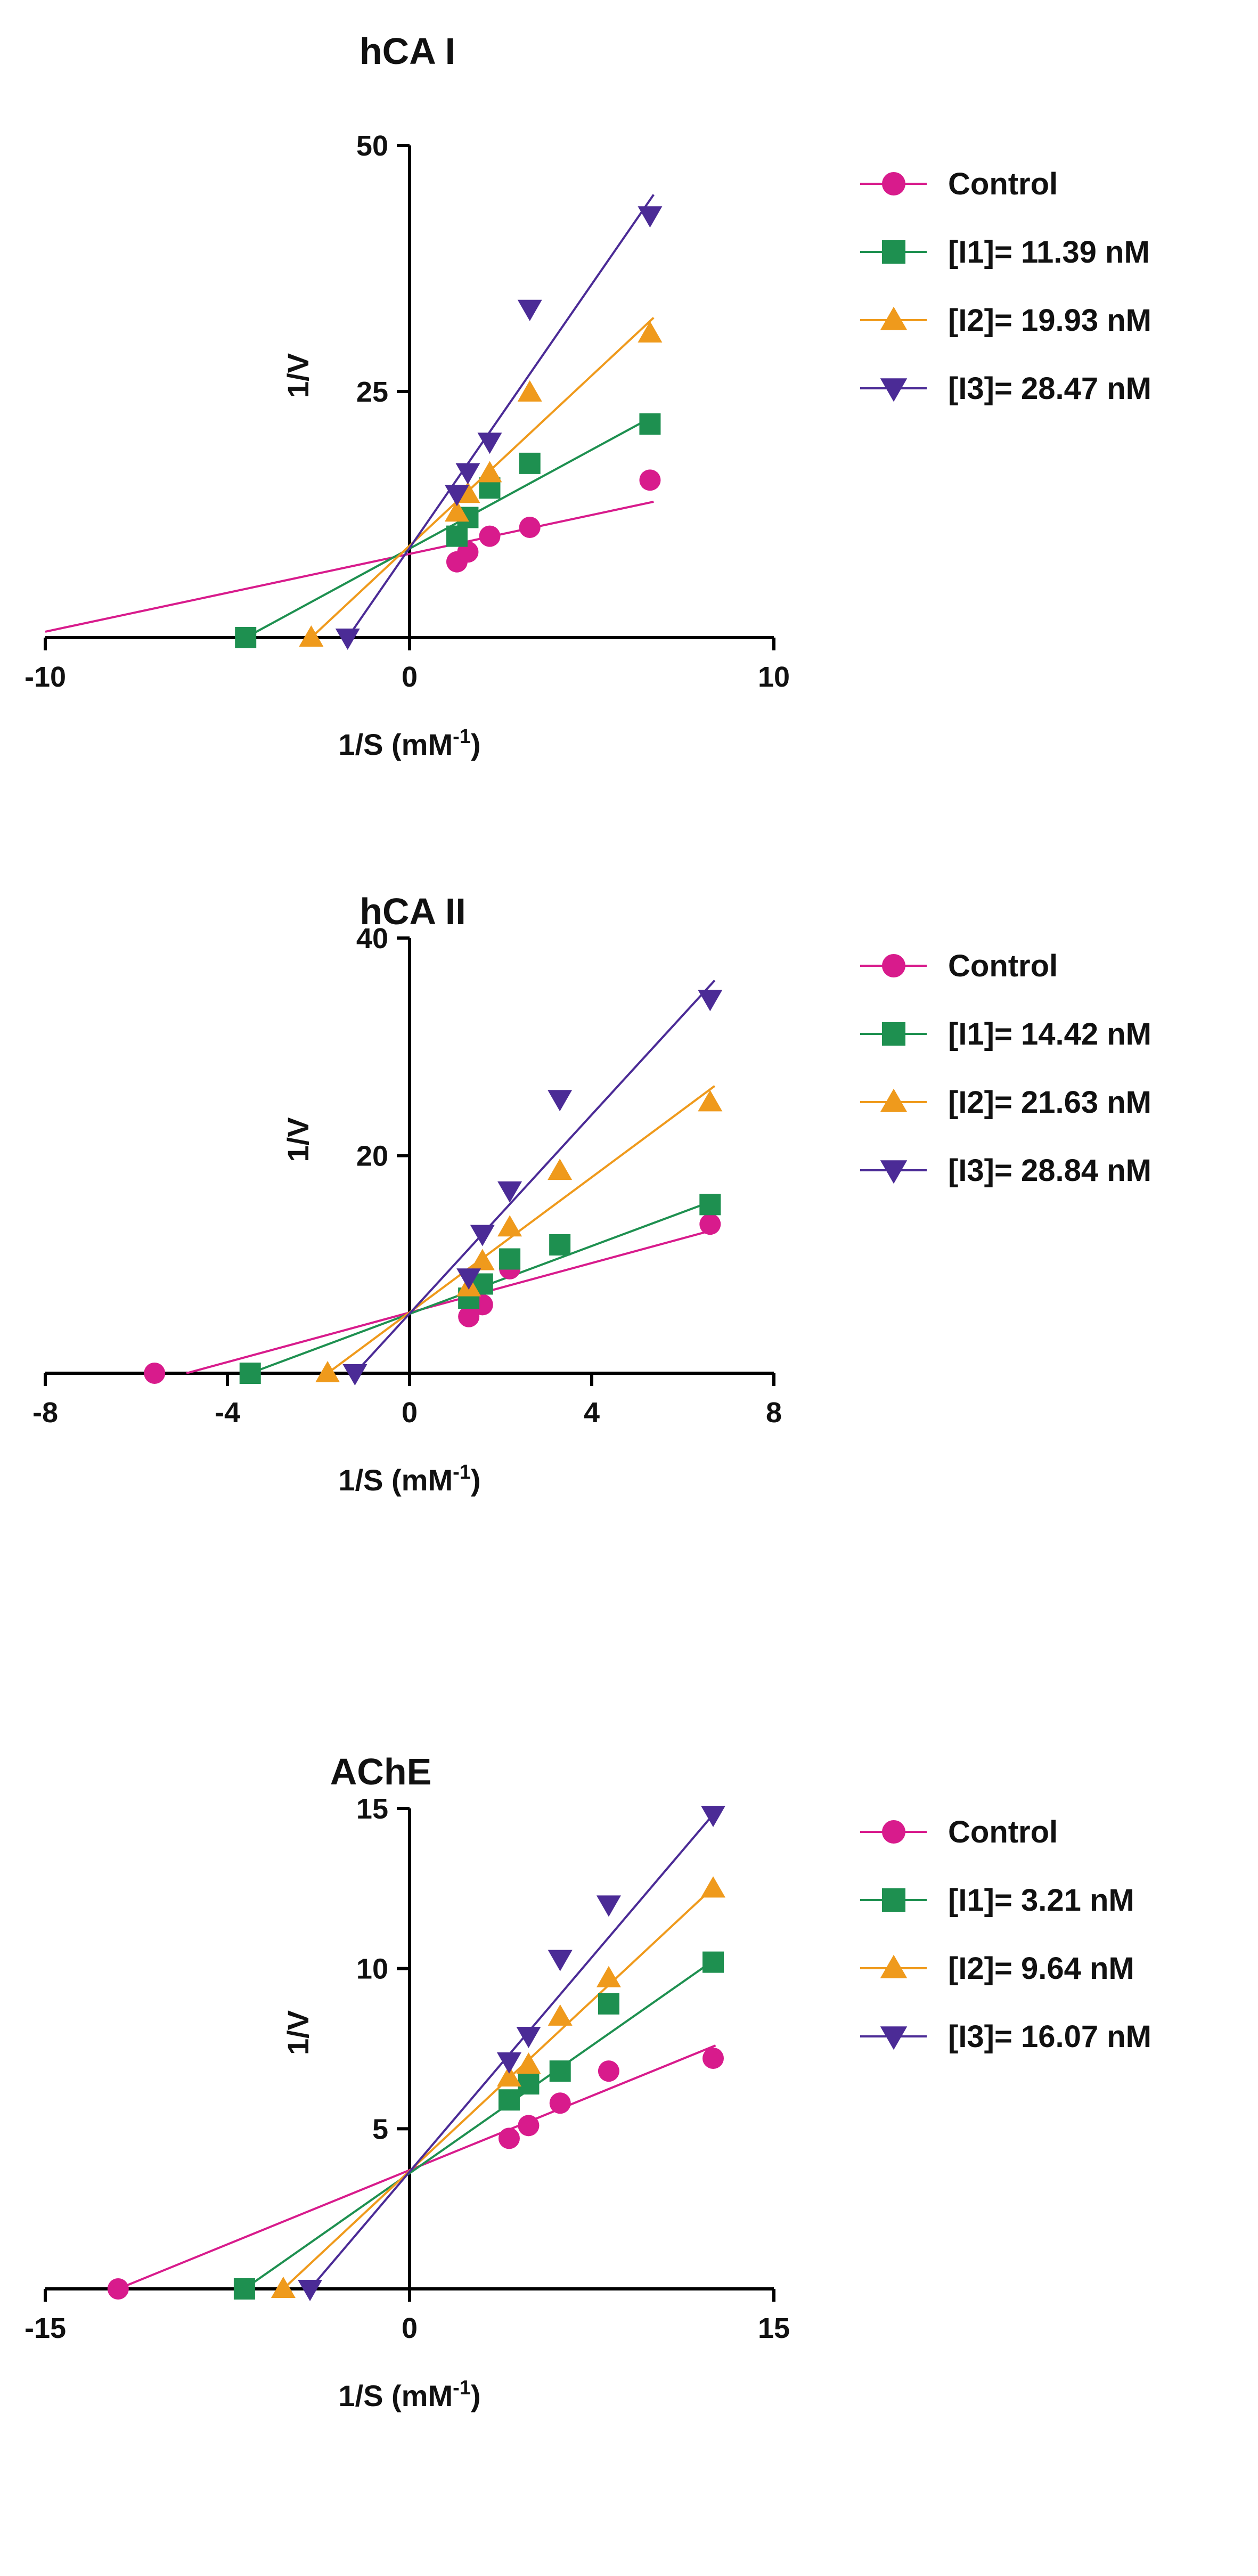  Describe the element at coordinates (45, 1413) in the screenshot. I see `x-tick-label: -8` at that location.